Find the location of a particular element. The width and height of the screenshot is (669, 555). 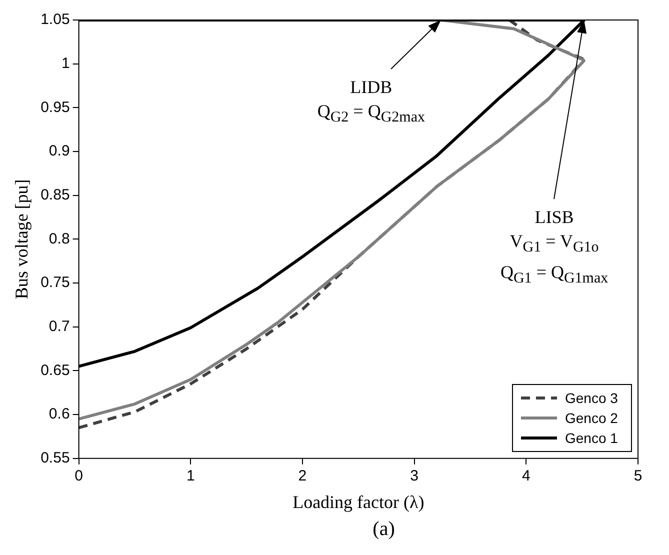

y-tick-label: 0.8 is located at coordinates (59, 239).